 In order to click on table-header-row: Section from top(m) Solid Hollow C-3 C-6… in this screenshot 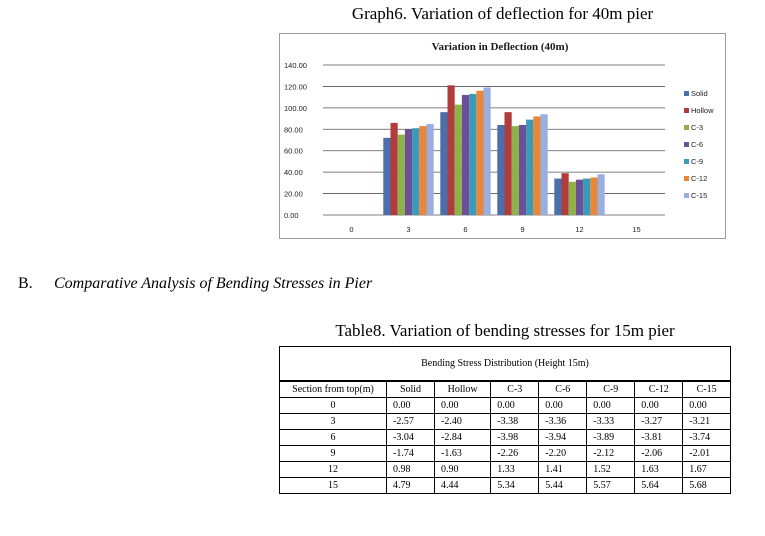, I will do `click(505, 389)`.